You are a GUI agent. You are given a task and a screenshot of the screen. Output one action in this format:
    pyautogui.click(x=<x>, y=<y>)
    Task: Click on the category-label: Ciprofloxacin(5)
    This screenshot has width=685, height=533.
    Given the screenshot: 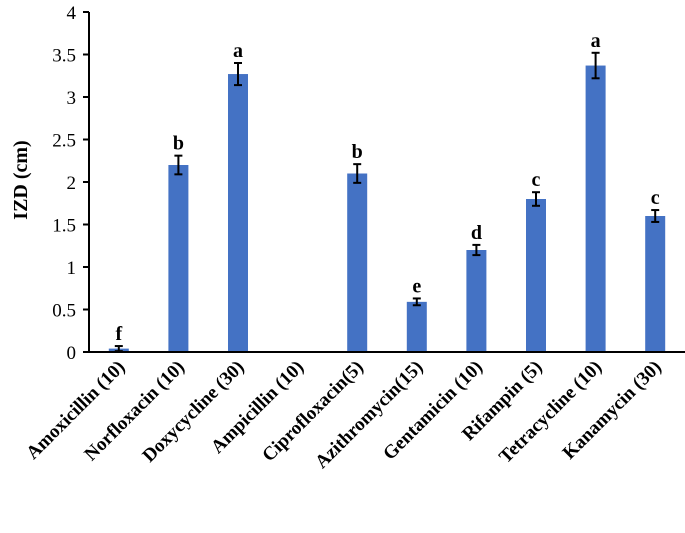 What is the action you would take?
    pyautogui.click(x=312, y=411)
    